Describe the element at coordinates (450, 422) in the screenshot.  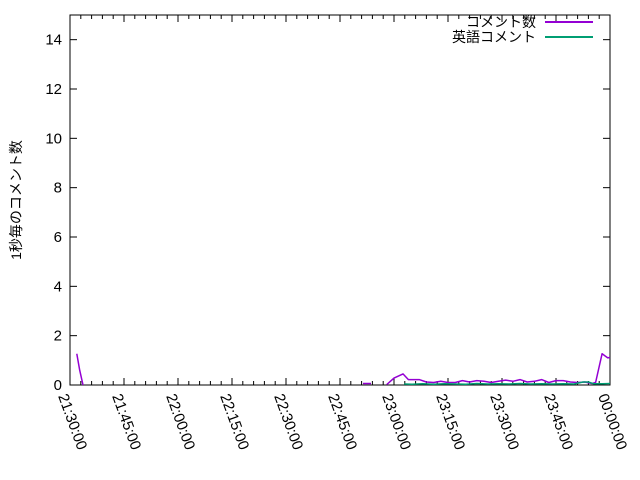
I see `x-tick-label: 23:15:00` at that location.